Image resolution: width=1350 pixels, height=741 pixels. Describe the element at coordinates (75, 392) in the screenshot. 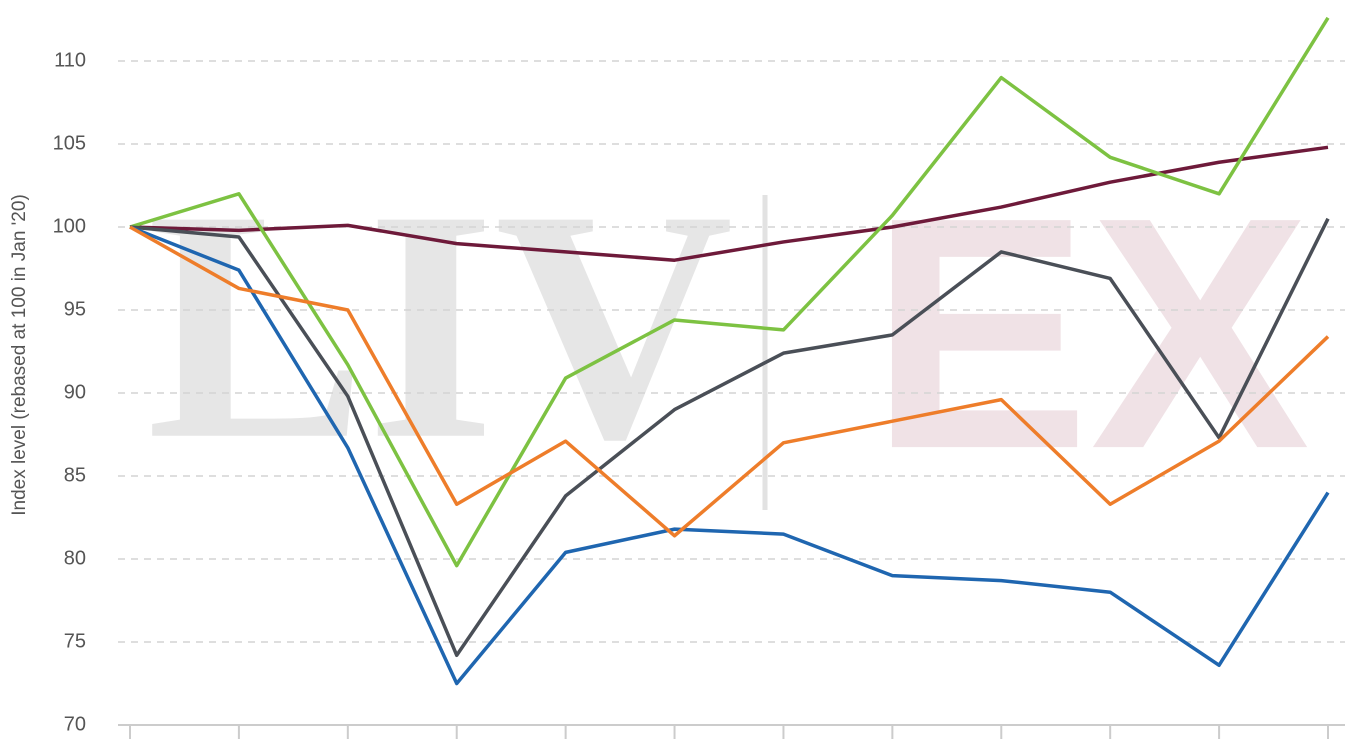

I see `y-tick-label: 90` at that location.